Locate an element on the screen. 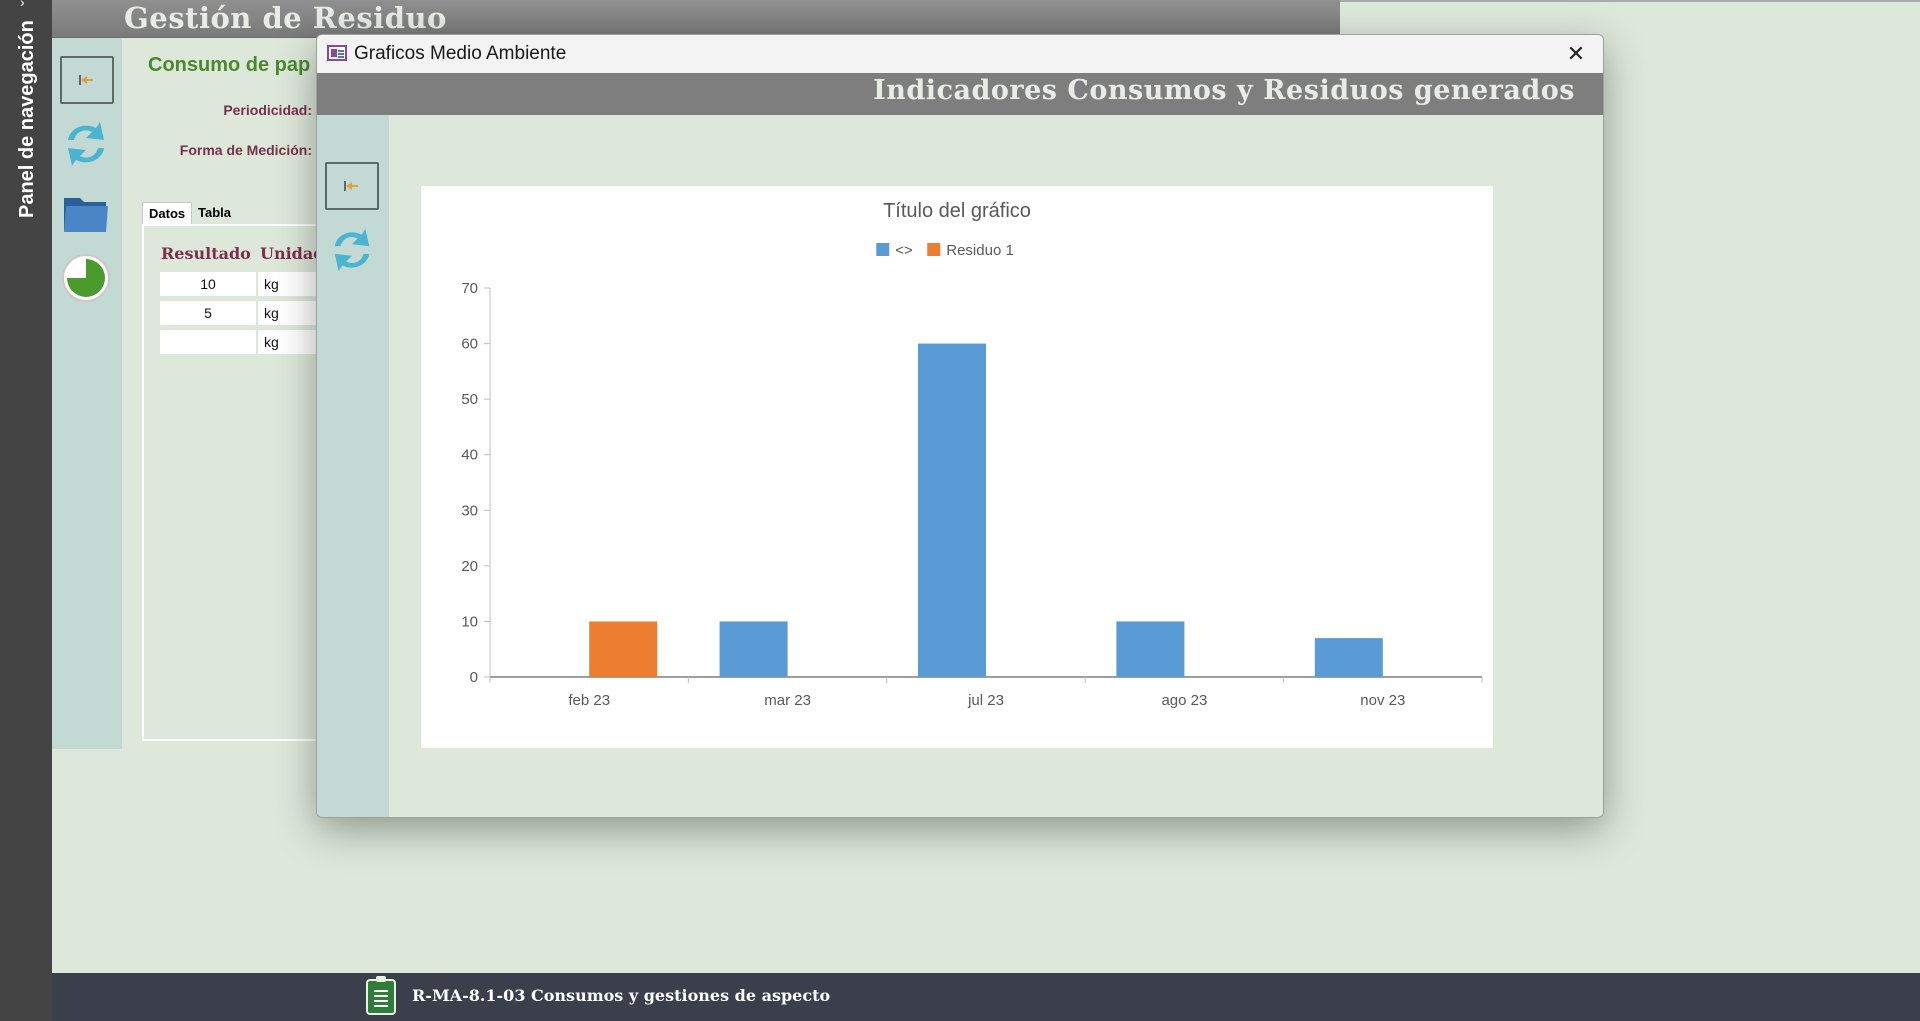 The image size is (1920, 1021). column-header-resultado: Resultado is located at coordinates (206, 253).